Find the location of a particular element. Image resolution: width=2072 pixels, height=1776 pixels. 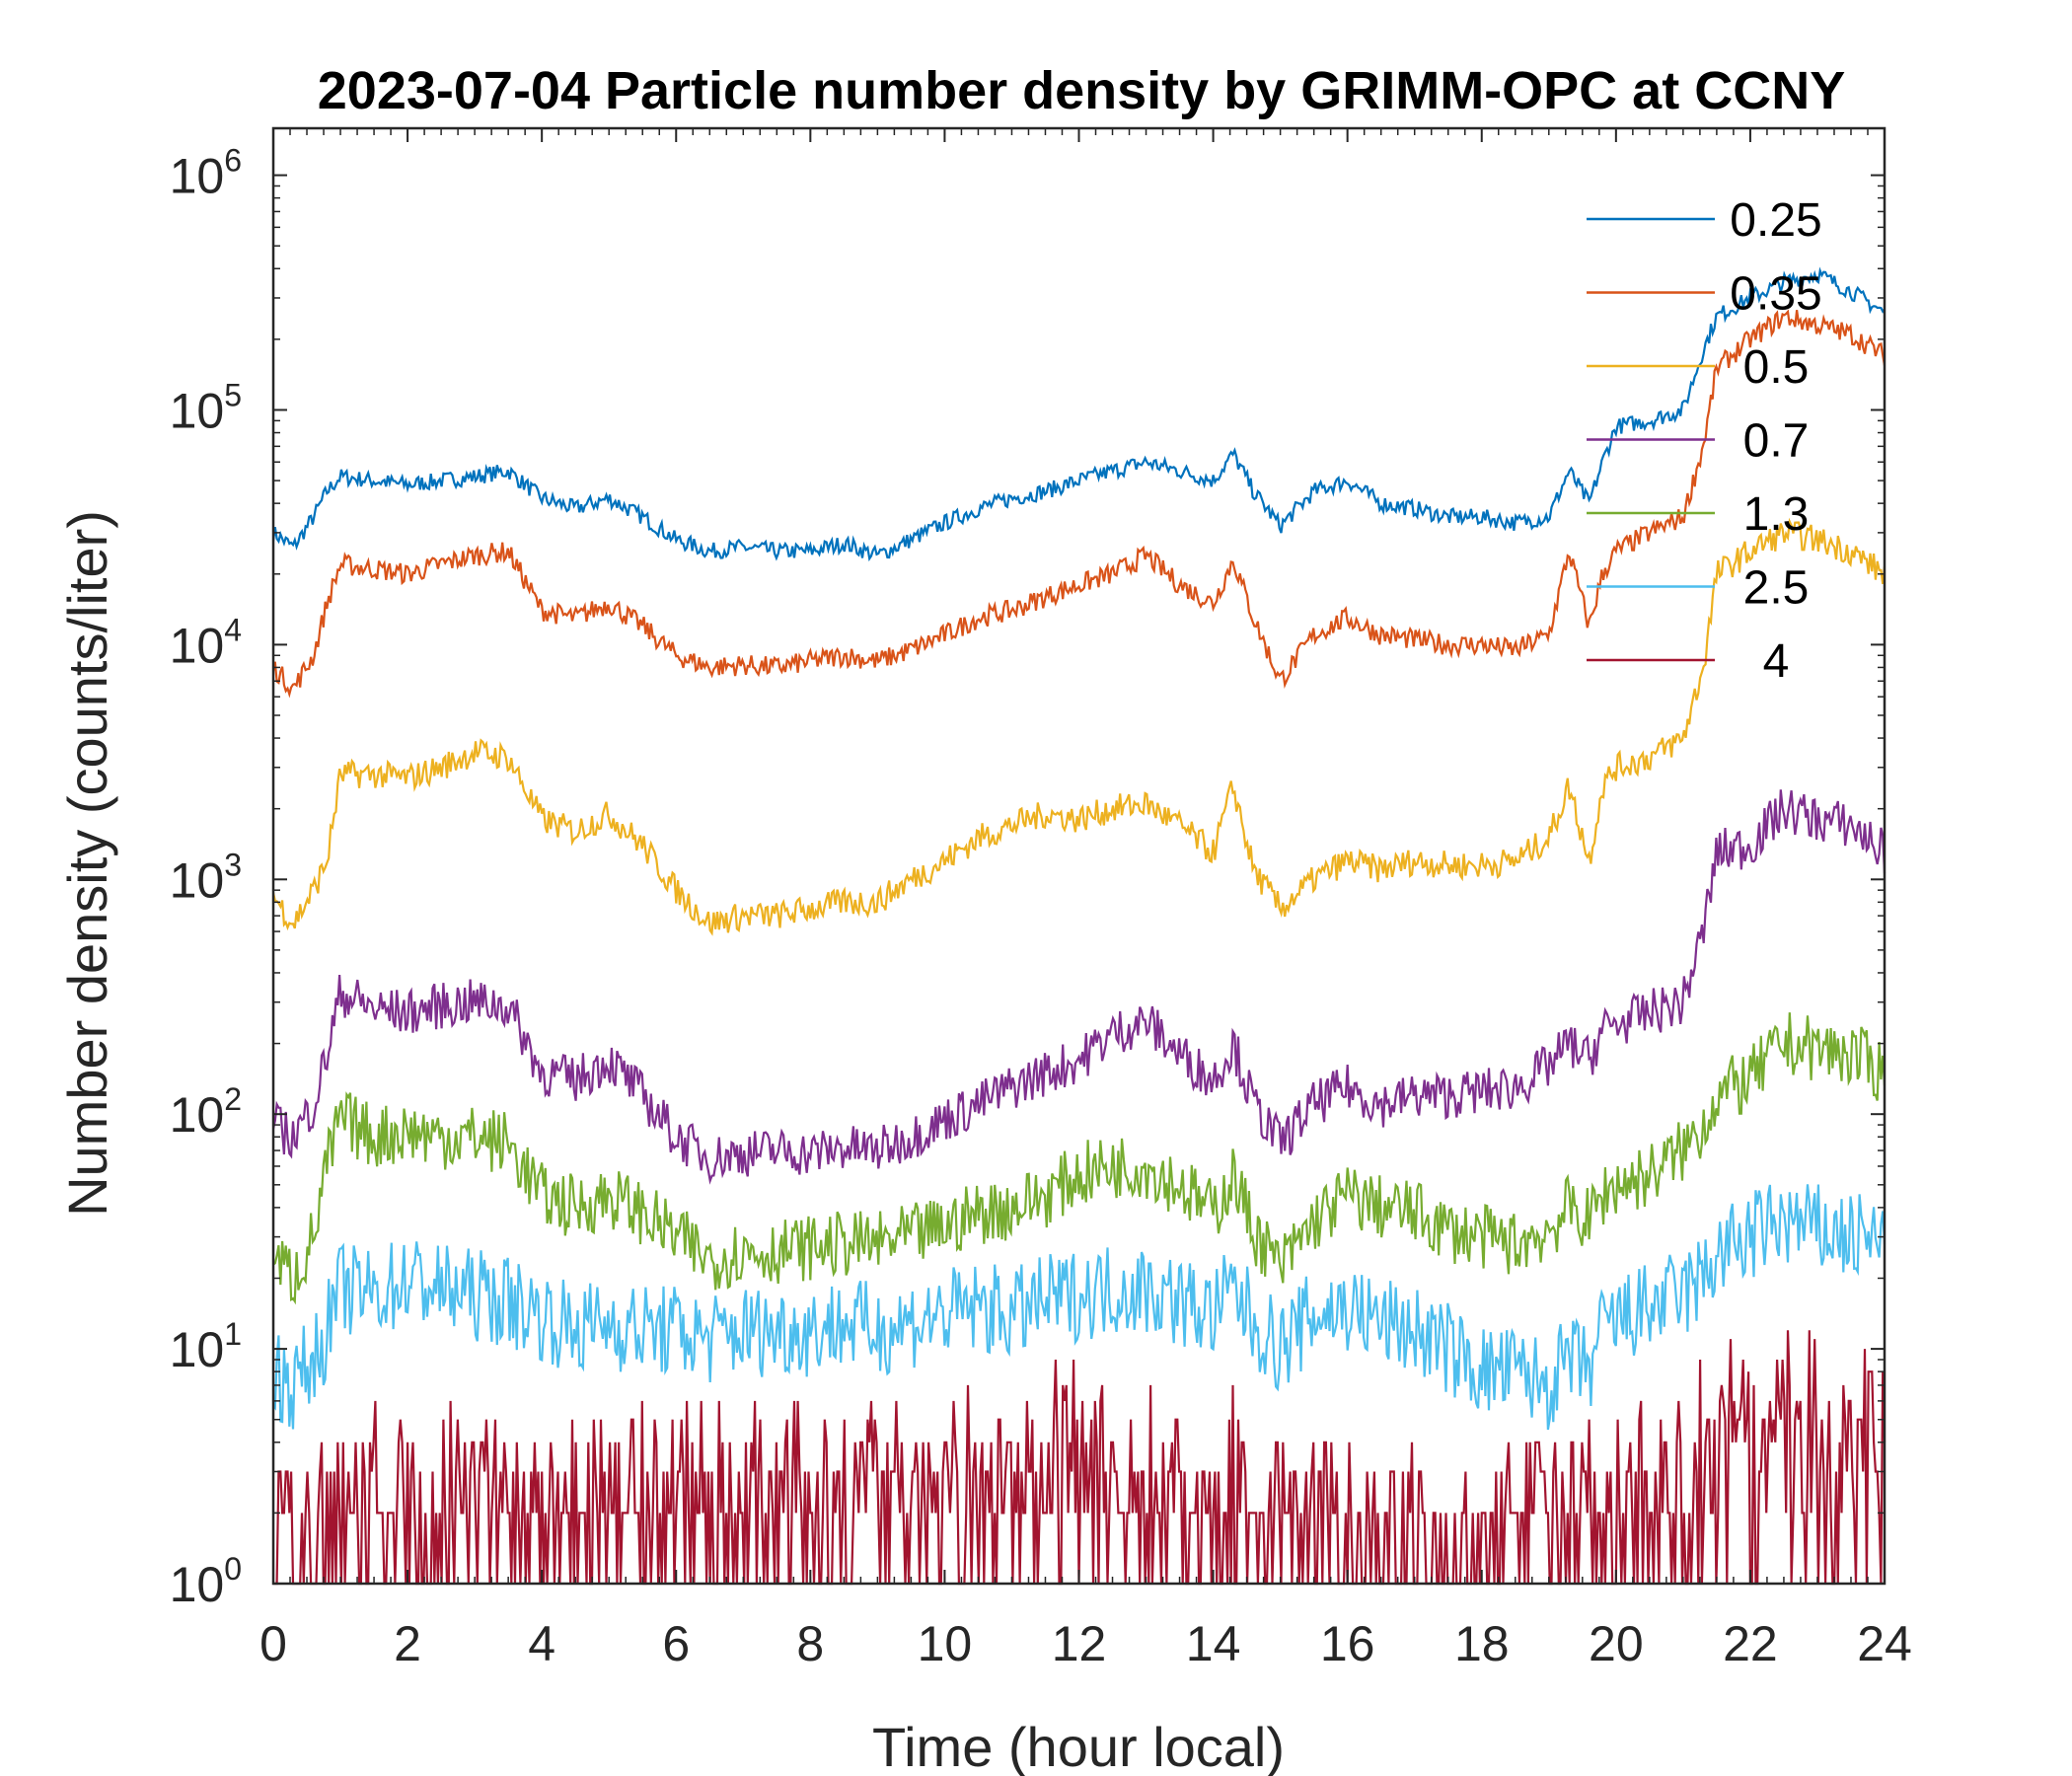

series-line-1.3 is located at coordinates (1079, 1158).